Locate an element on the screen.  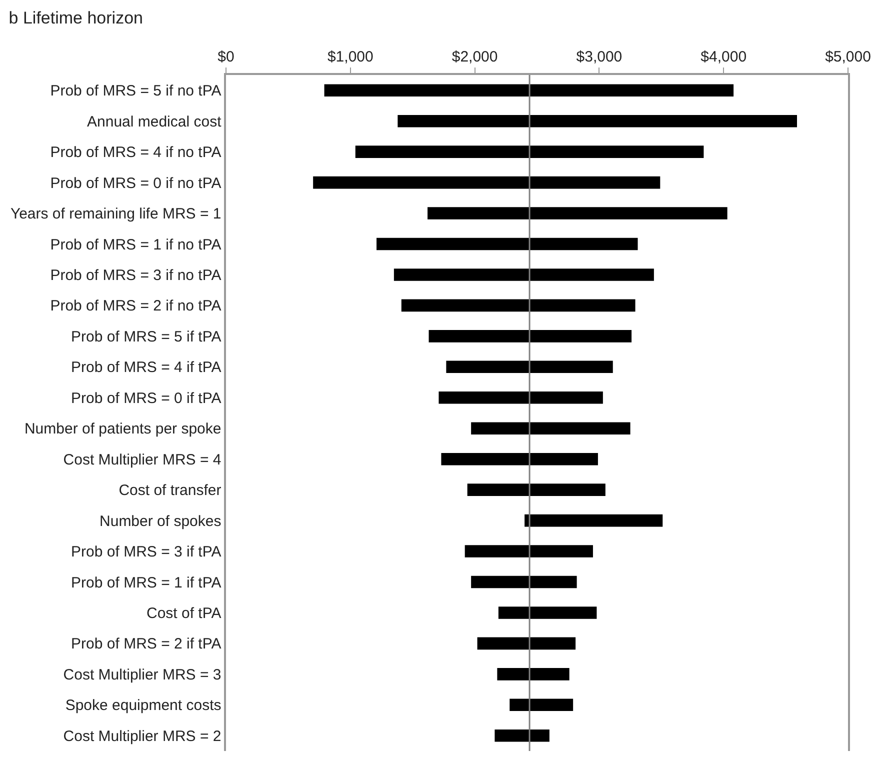
y-tick-label: Prob of MRS = 3 if tPA is located at coordinates (146, 552).